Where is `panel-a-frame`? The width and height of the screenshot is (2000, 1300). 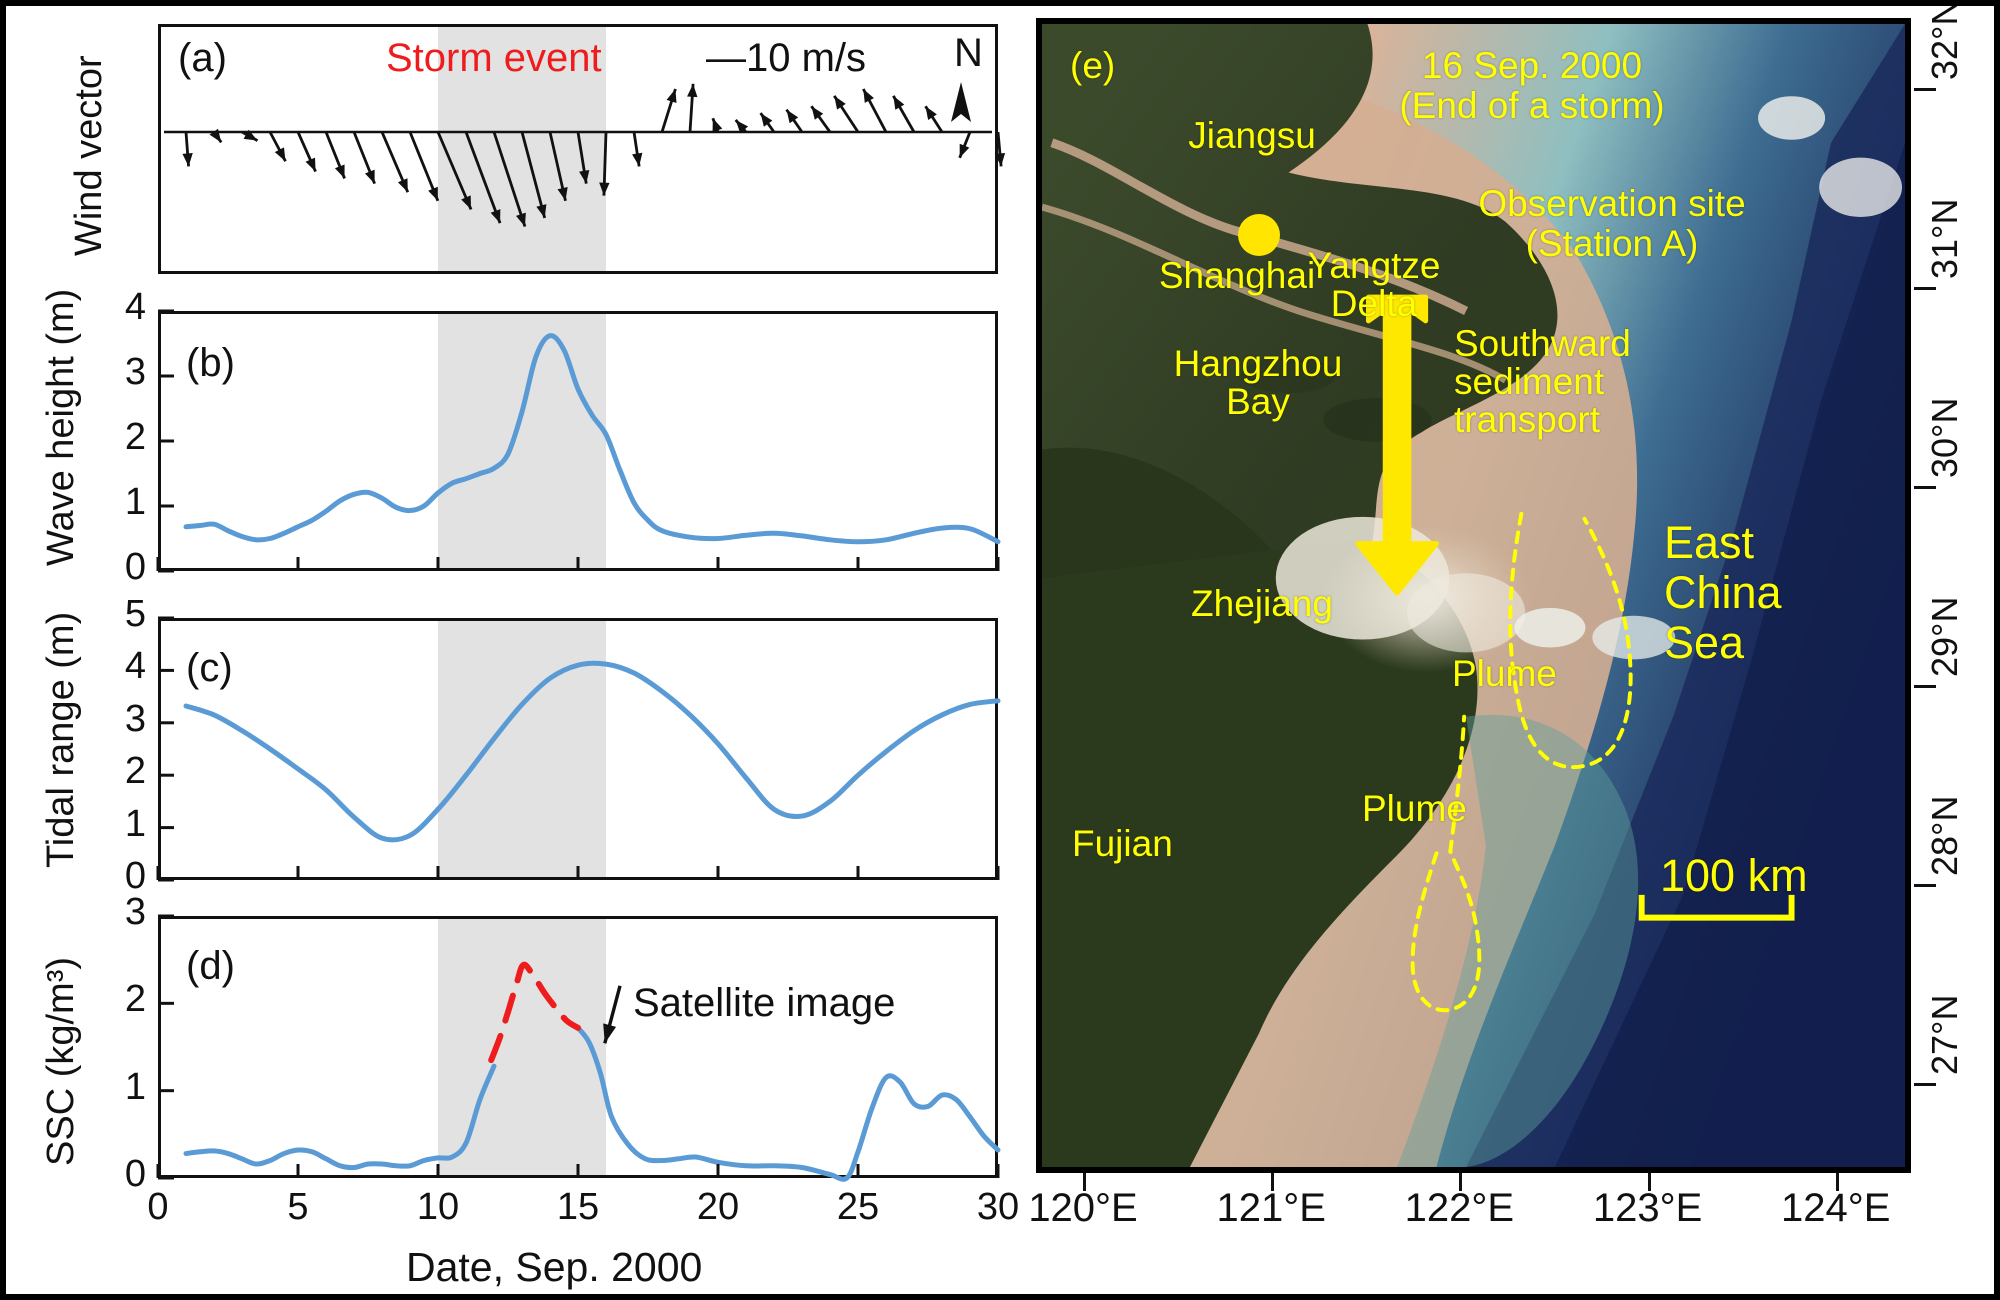
panel-a-frame is located at coordinates (578, 149).